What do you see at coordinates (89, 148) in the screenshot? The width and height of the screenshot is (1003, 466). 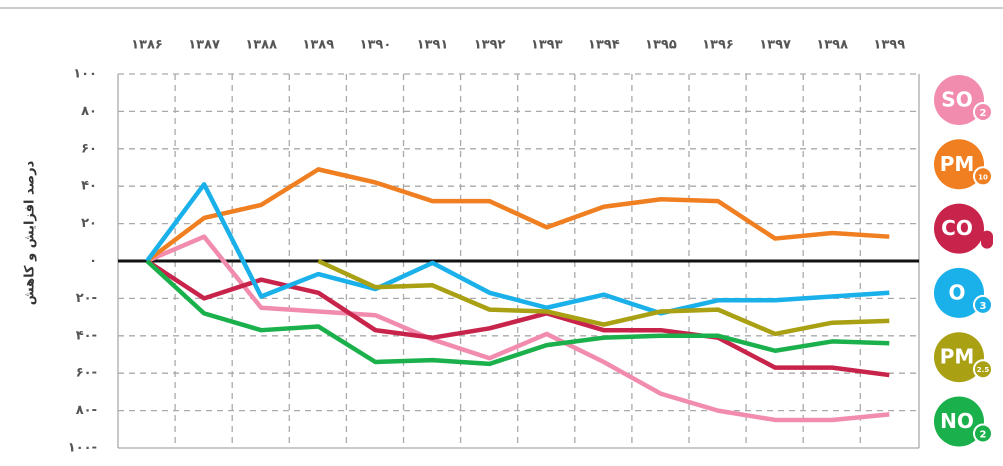 I see `y-tick-label: ۶۰` at bounding box center [89, 148].